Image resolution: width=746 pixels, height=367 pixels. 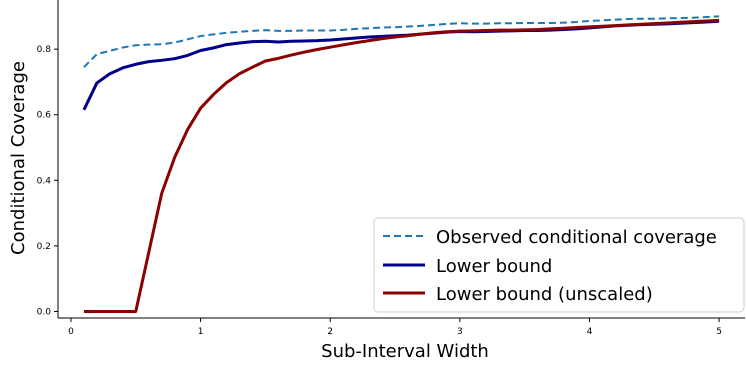 I want to click on y-tick-label: 0.6, so click(x=44, y=116).